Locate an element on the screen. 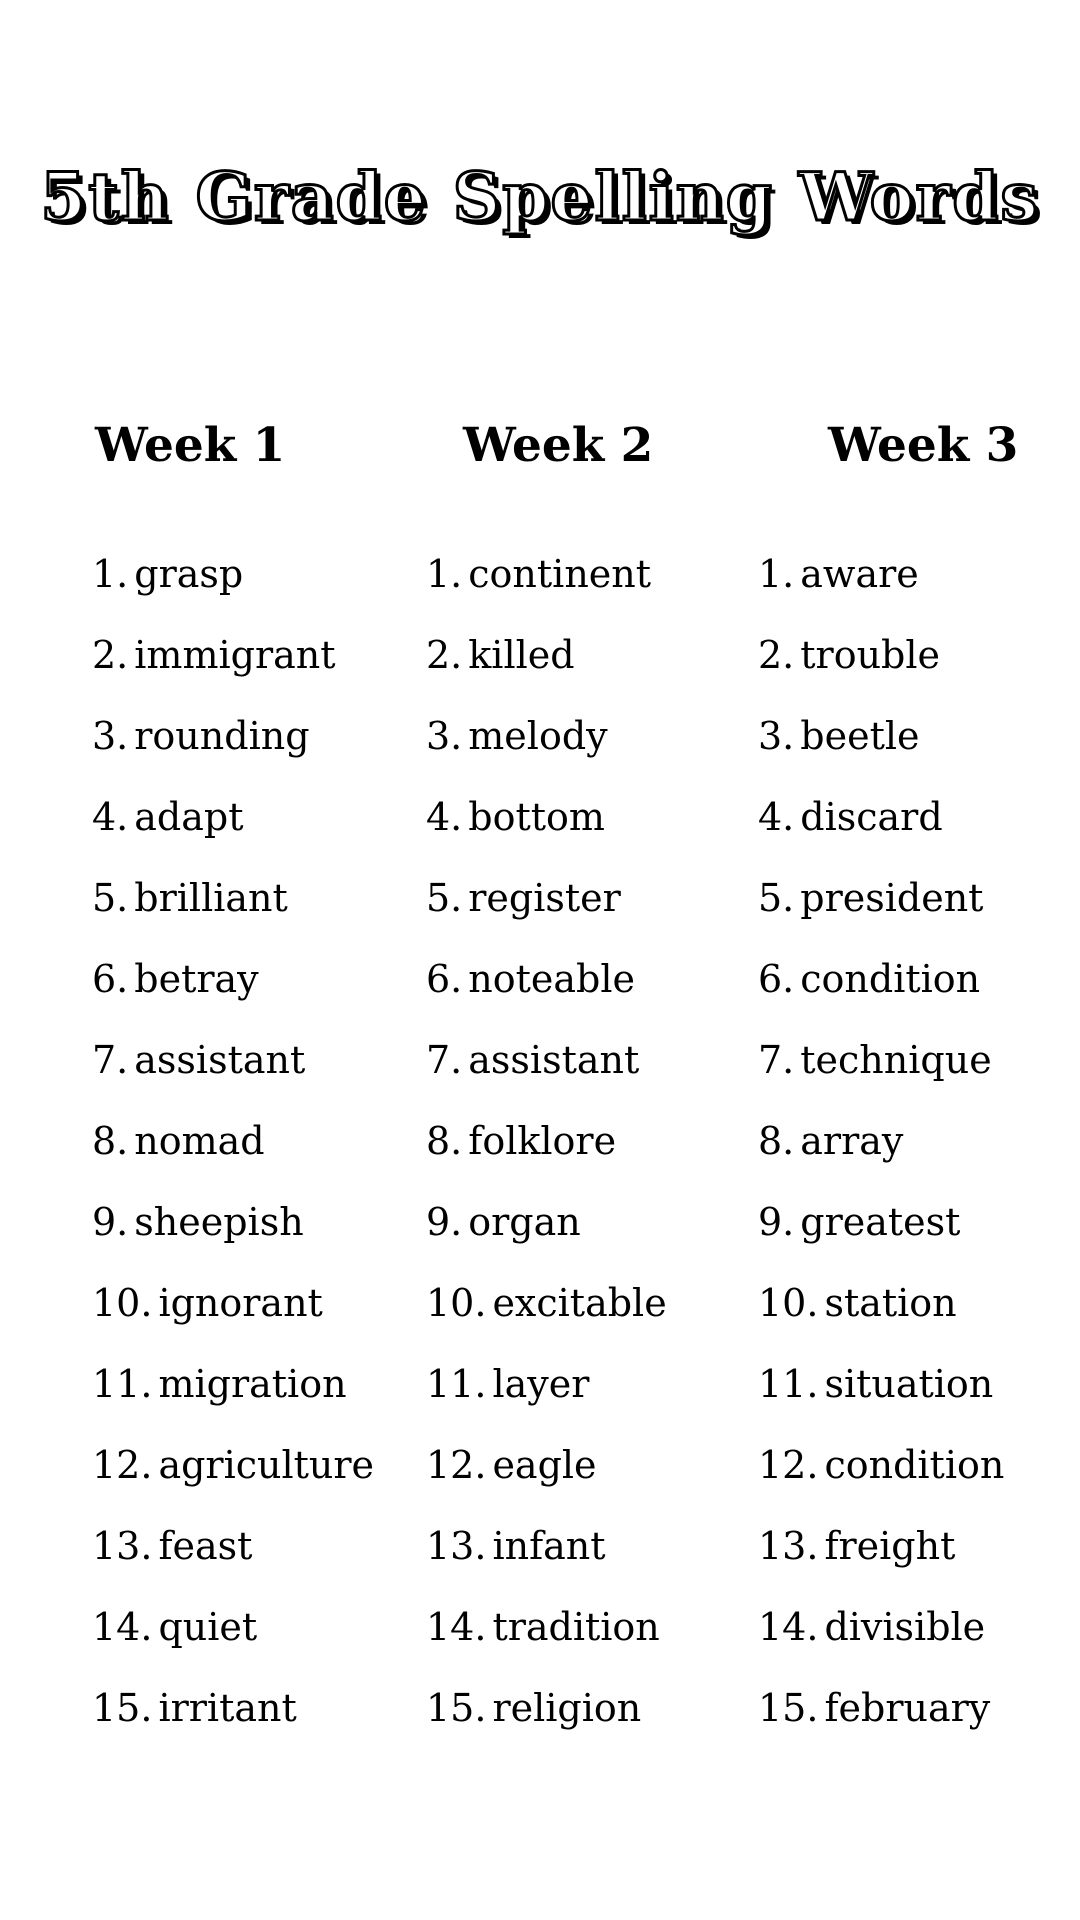 The height and width of the screenshot is (1920, 1080). list-item: 4. discard is located at coordinates (918, 817).